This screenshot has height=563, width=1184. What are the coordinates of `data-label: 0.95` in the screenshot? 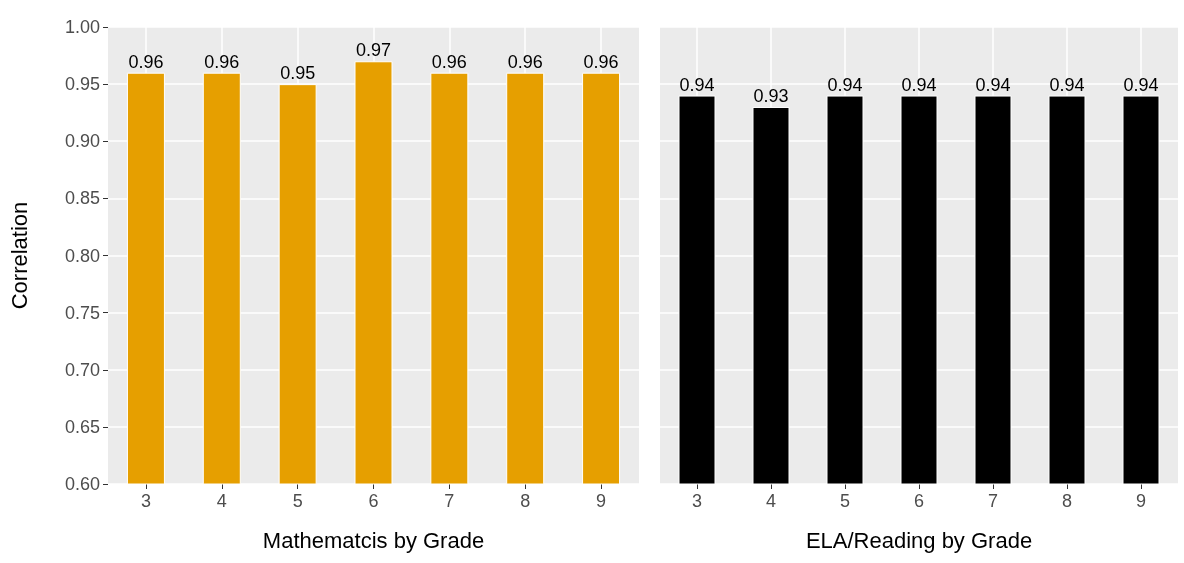 It's located at (298, 73).